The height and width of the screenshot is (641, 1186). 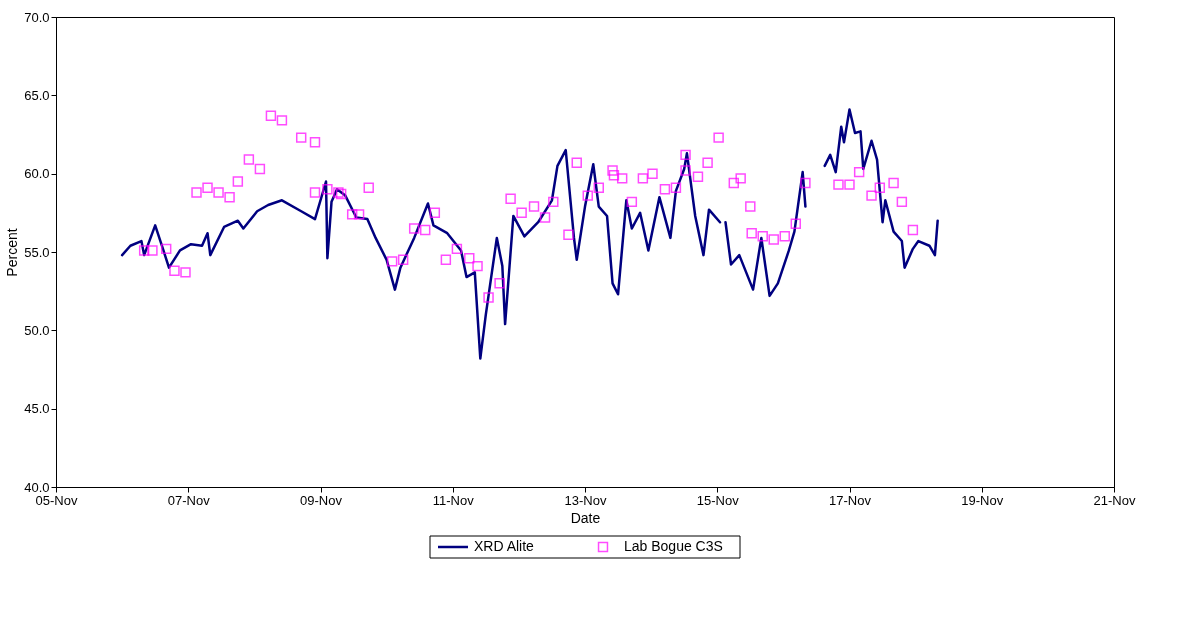 What do you see at coordinates (504, 546) in the screenshot?
I see `legend-label: XRD Alite` at bounding box center [504, 546].